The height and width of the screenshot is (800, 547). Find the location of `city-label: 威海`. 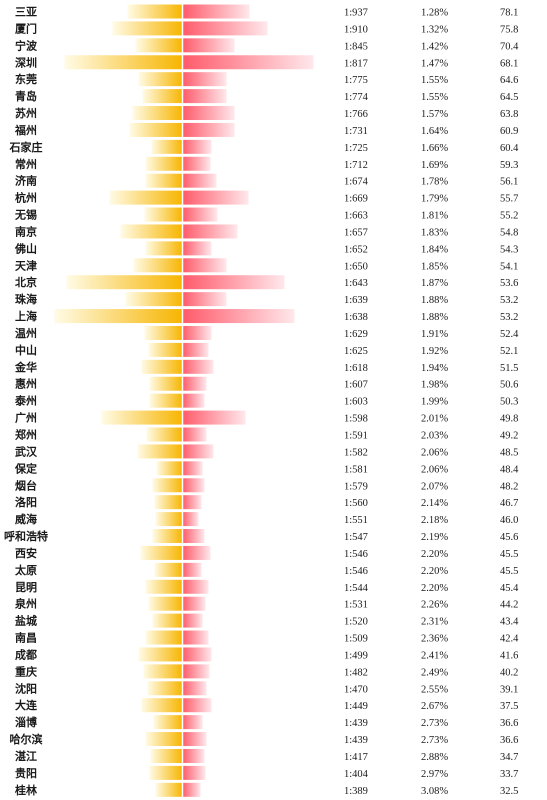

city-label: 威海 is located at coordinates (26, 519).